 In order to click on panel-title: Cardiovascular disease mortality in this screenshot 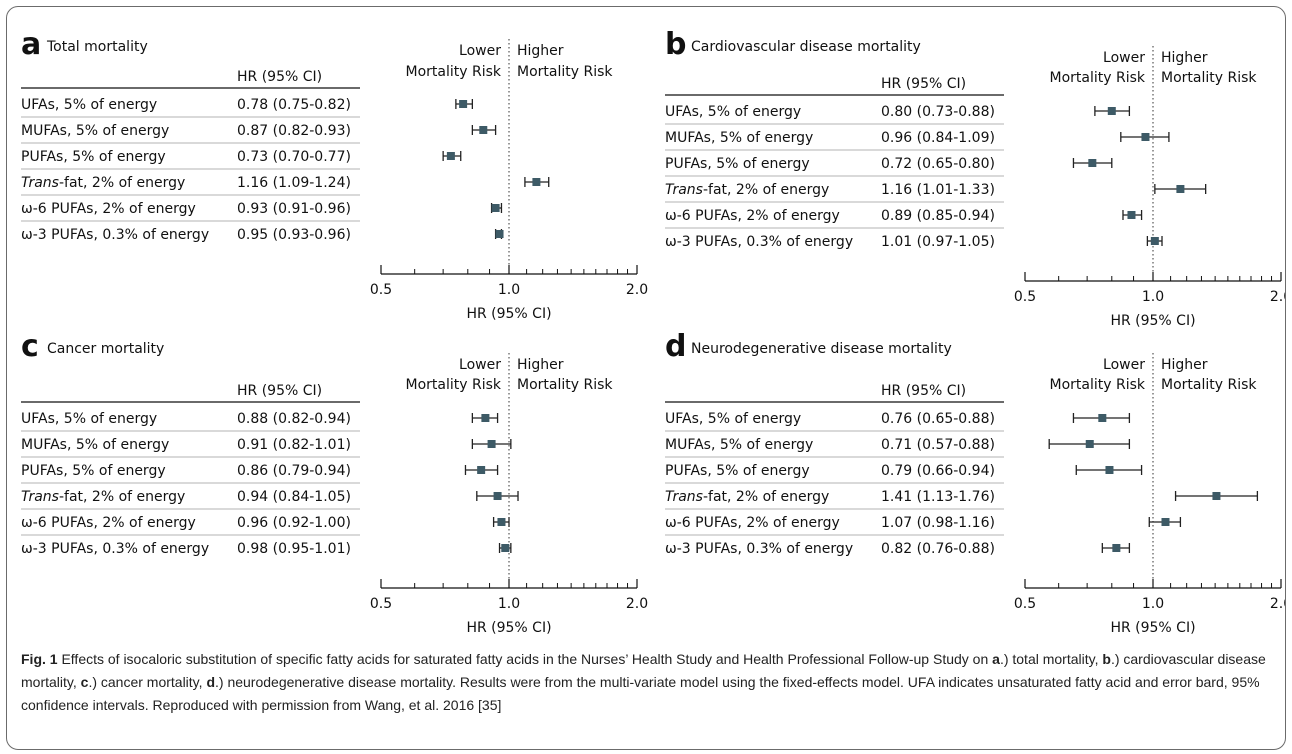, I will do `click(806, 47)`.